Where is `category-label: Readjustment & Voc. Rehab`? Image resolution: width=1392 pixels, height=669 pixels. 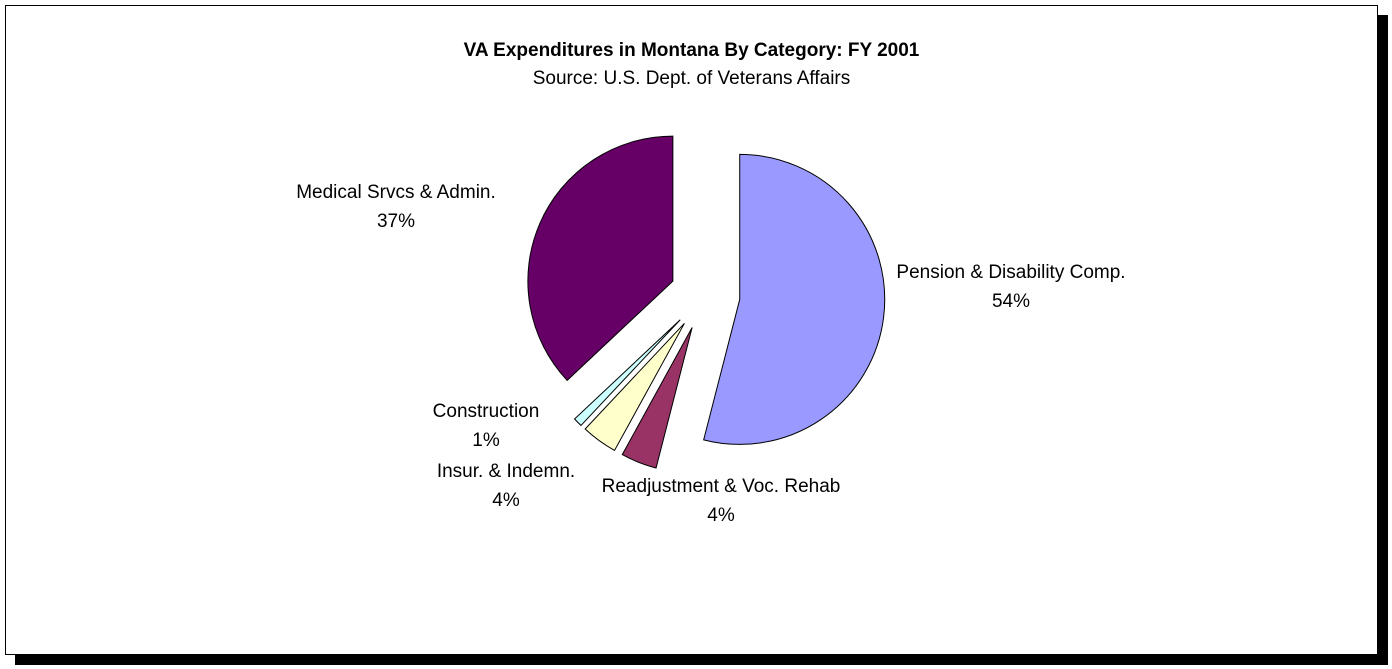
category-label: Readjustment & Voc. Rehab is located at coordinates (721, 486).